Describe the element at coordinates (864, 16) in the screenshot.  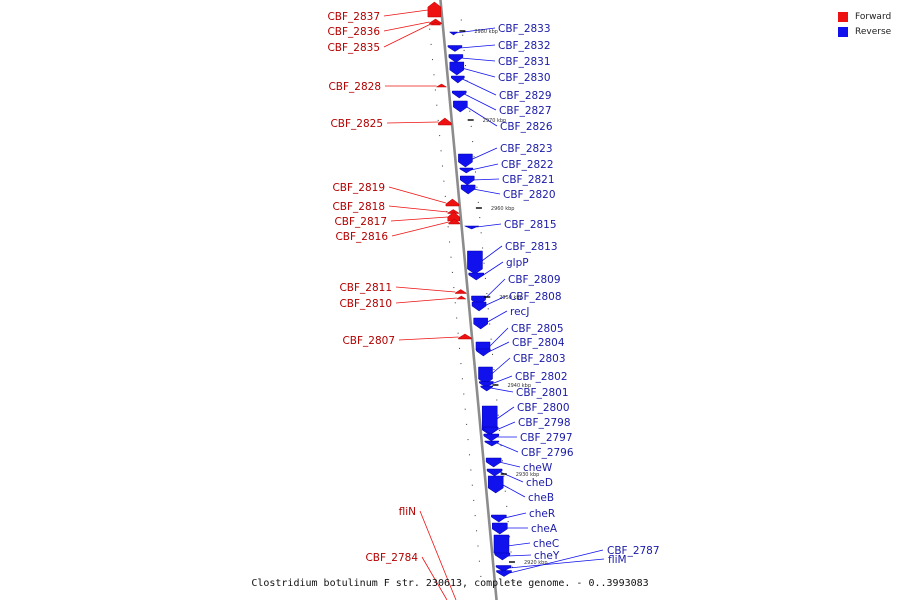
I see `legend-item-forward: Forward` at that location.